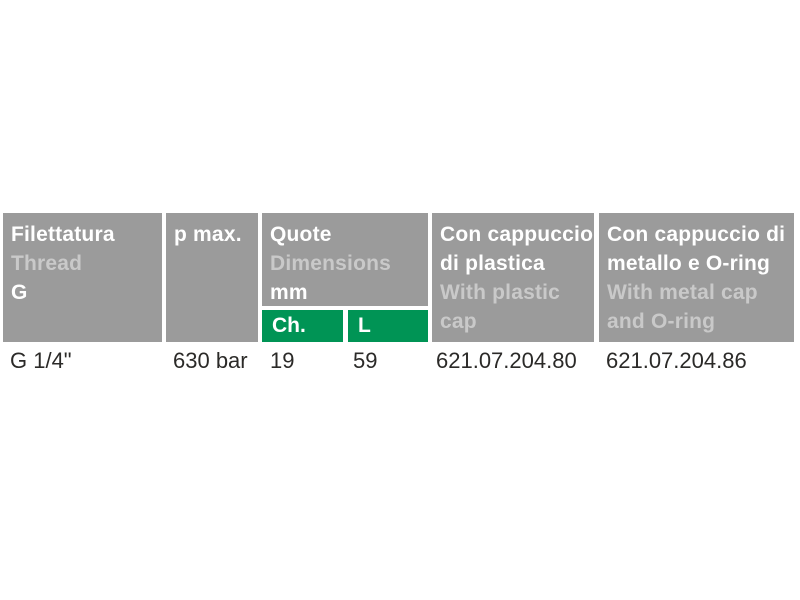 The image size is (800, 600). What do you see at coordinates (301, 234) in the screenshot?
I see `header-dimensions-label-it: Quote` at bounding box center [301, 234].